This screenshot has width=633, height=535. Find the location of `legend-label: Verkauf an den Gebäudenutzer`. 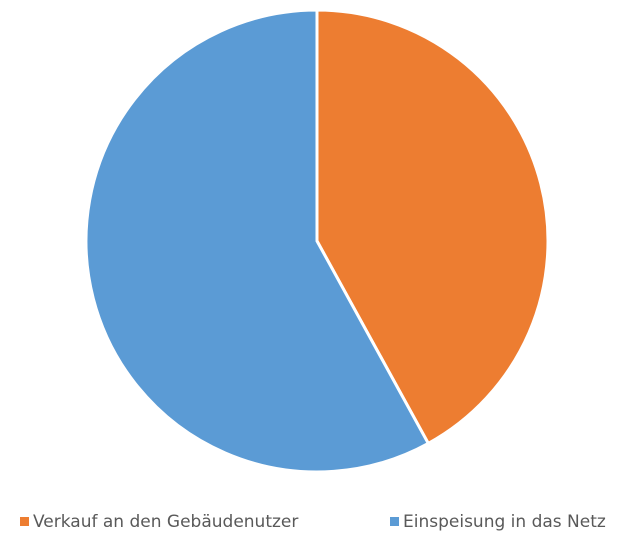

legend-label: Verkauf an den Gebäudenutzer is located at coordinates (165, 522).